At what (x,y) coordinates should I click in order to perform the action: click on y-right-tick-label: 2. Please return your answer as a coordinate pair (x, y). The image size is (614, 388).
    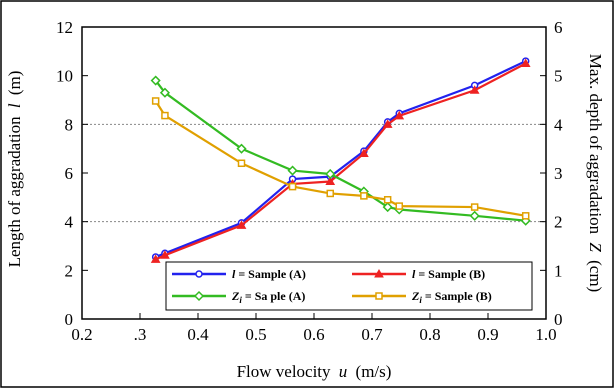
    Looking at the image, I should click on (558, 222).